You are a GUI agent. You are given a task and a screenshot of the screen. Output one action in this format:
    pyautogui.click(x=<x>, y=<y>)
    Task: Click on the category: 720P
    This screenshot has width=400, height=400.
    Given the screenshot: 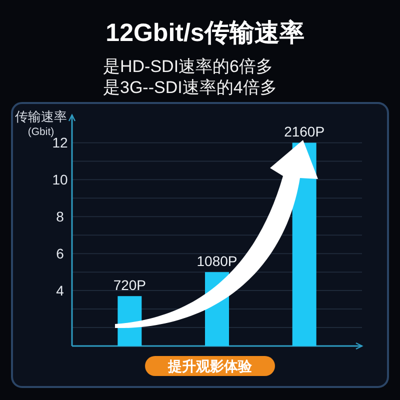 What is the action you would take?
    pyautogui.click(x=129, y=285)
    